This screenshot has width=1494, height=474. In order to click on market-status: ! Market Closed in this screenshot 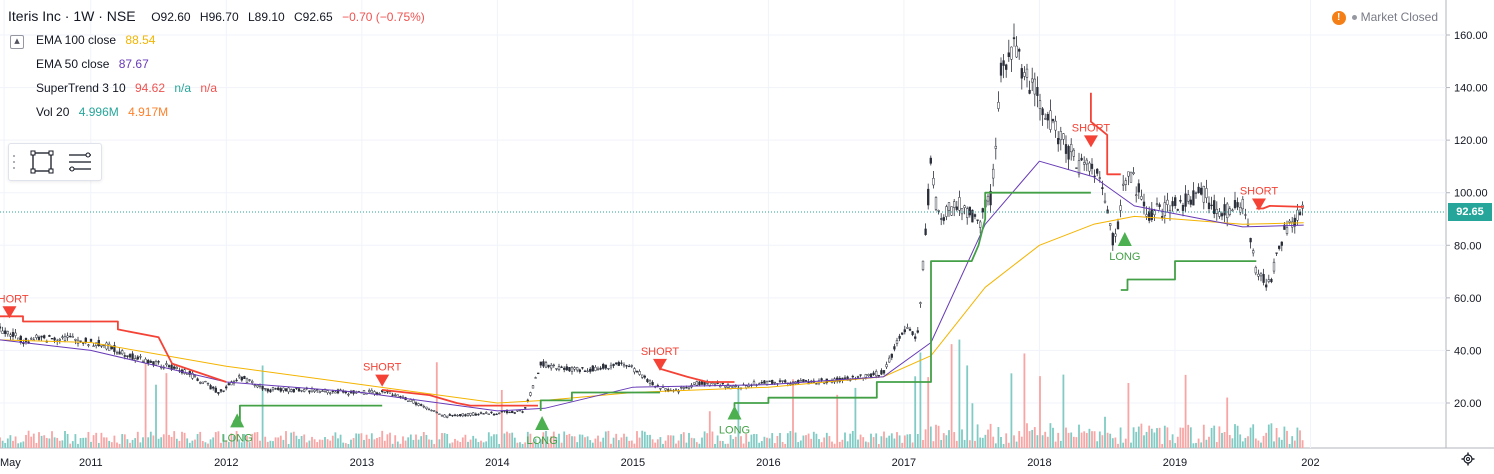, I will do `click(1384, 17)`.